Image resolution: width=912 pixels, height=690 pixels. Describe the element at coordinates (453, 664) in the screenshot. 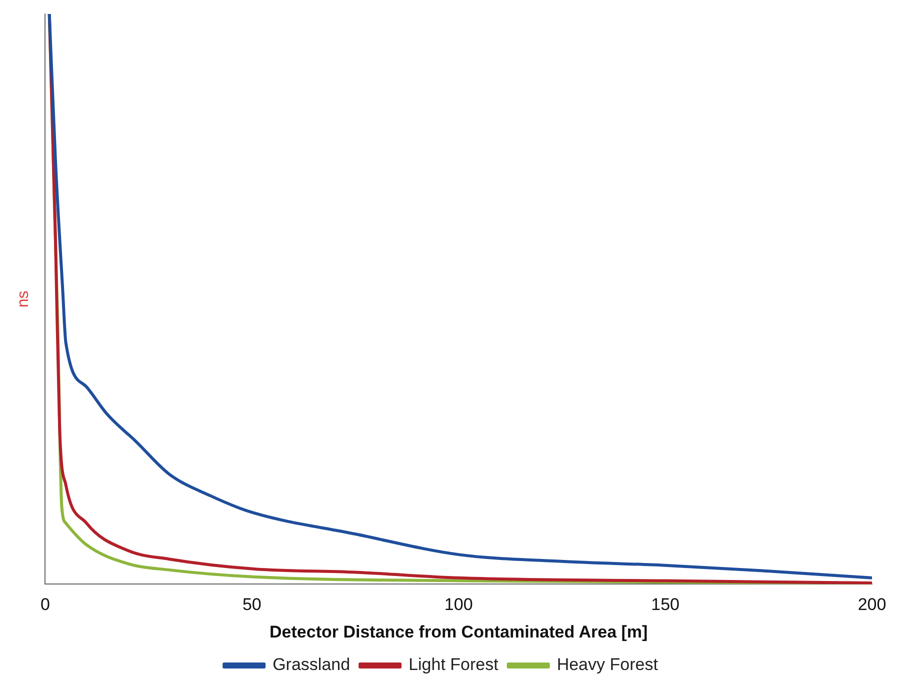

I see `legend-label: Light Forest` at that location.